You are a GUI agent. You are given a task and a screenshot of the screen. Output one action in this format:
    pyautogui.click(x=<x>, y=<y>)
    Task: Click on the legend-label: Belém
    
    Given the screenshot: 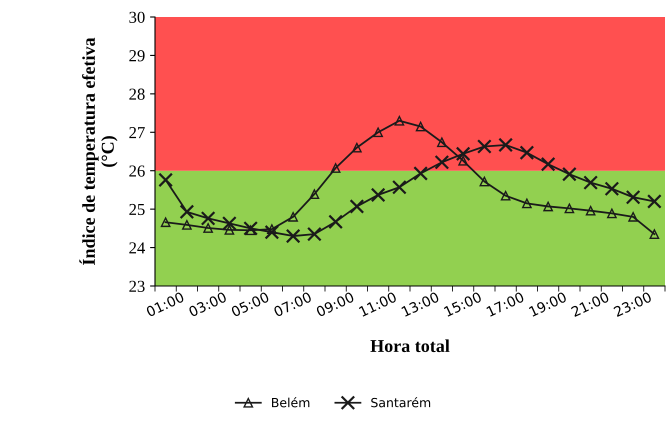 What is the action you would take?
    pyautogui.click(x=291, y=402)
    